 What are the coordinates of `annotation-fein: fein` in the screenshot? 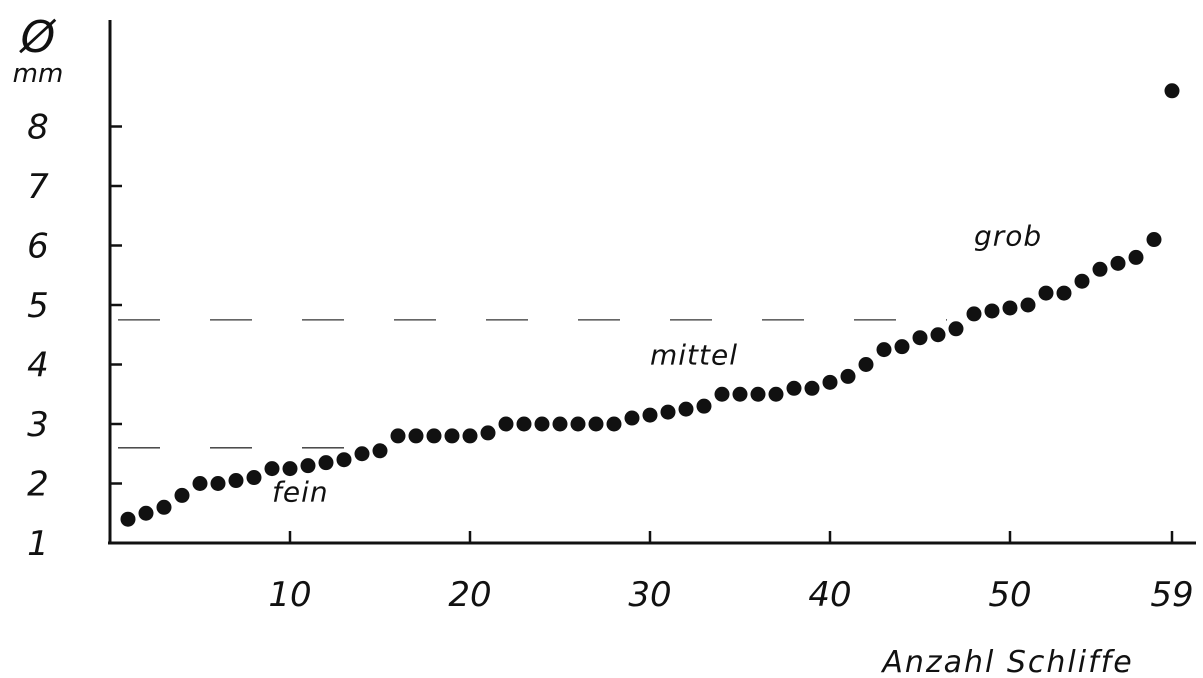 It's located at (300, 491).